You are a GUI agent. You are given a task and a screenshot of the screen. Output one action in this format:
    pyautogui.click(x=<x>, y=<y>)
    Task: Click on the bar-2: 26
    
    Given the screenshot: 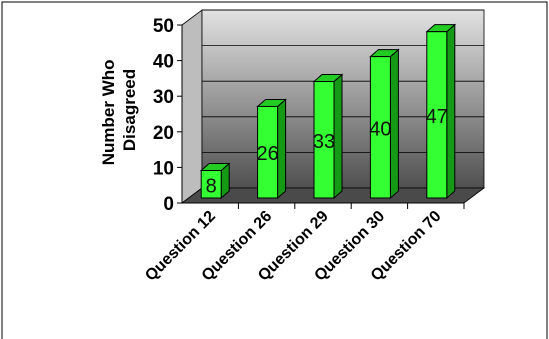 What is the action you would take?
    pyautogui.click(x=271, y=149)
    